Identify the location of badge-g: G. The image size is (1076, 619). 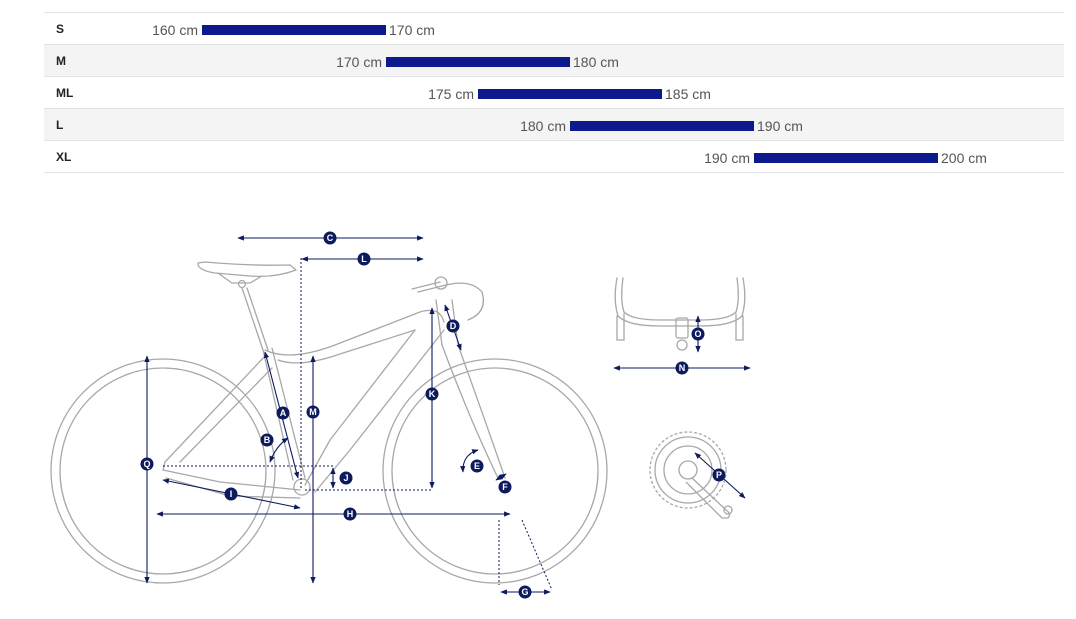
(525, 592).